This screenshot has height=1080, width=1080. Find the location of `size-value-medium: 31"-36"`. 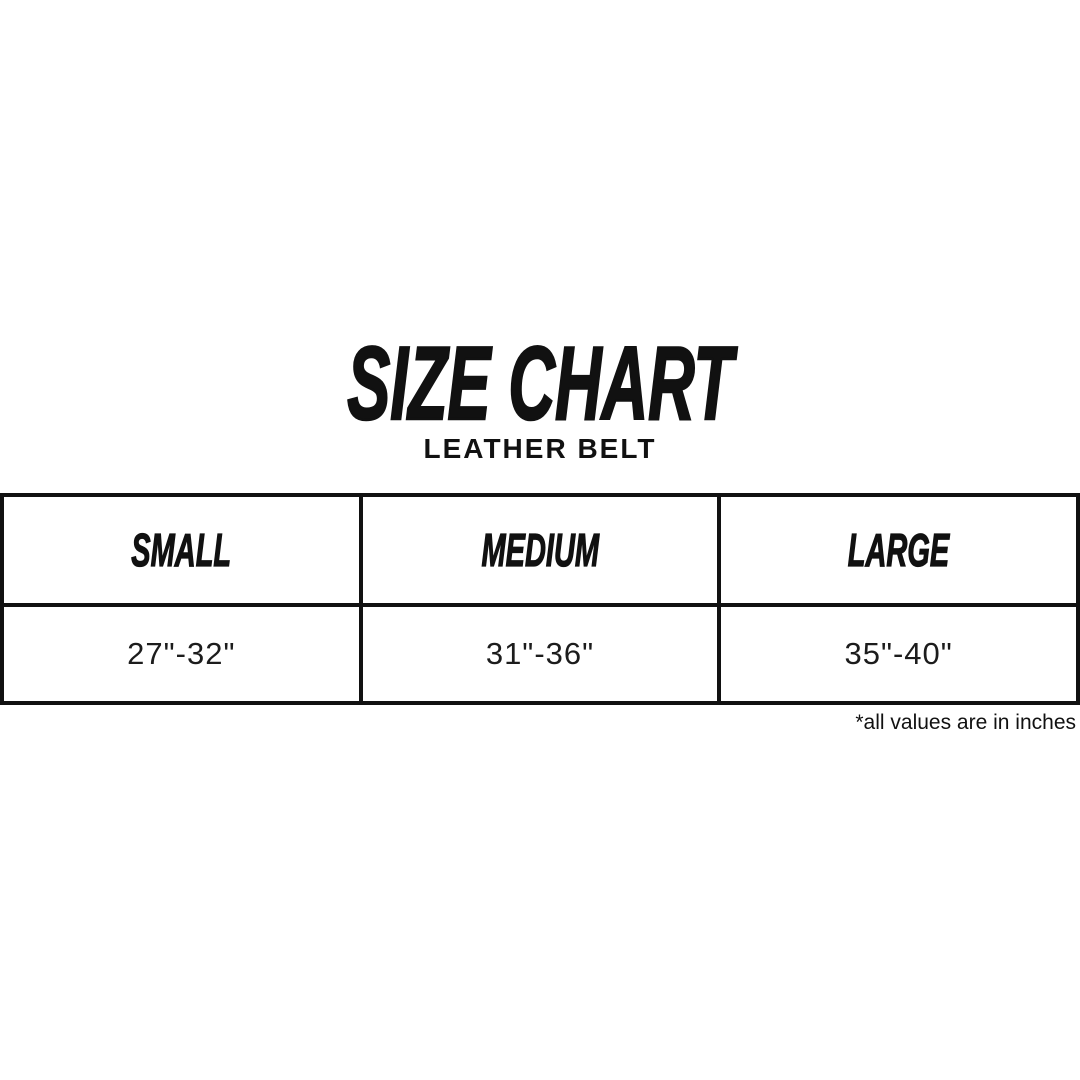

size-value-medium: 31"-36" is located at coordinates (540, 654).